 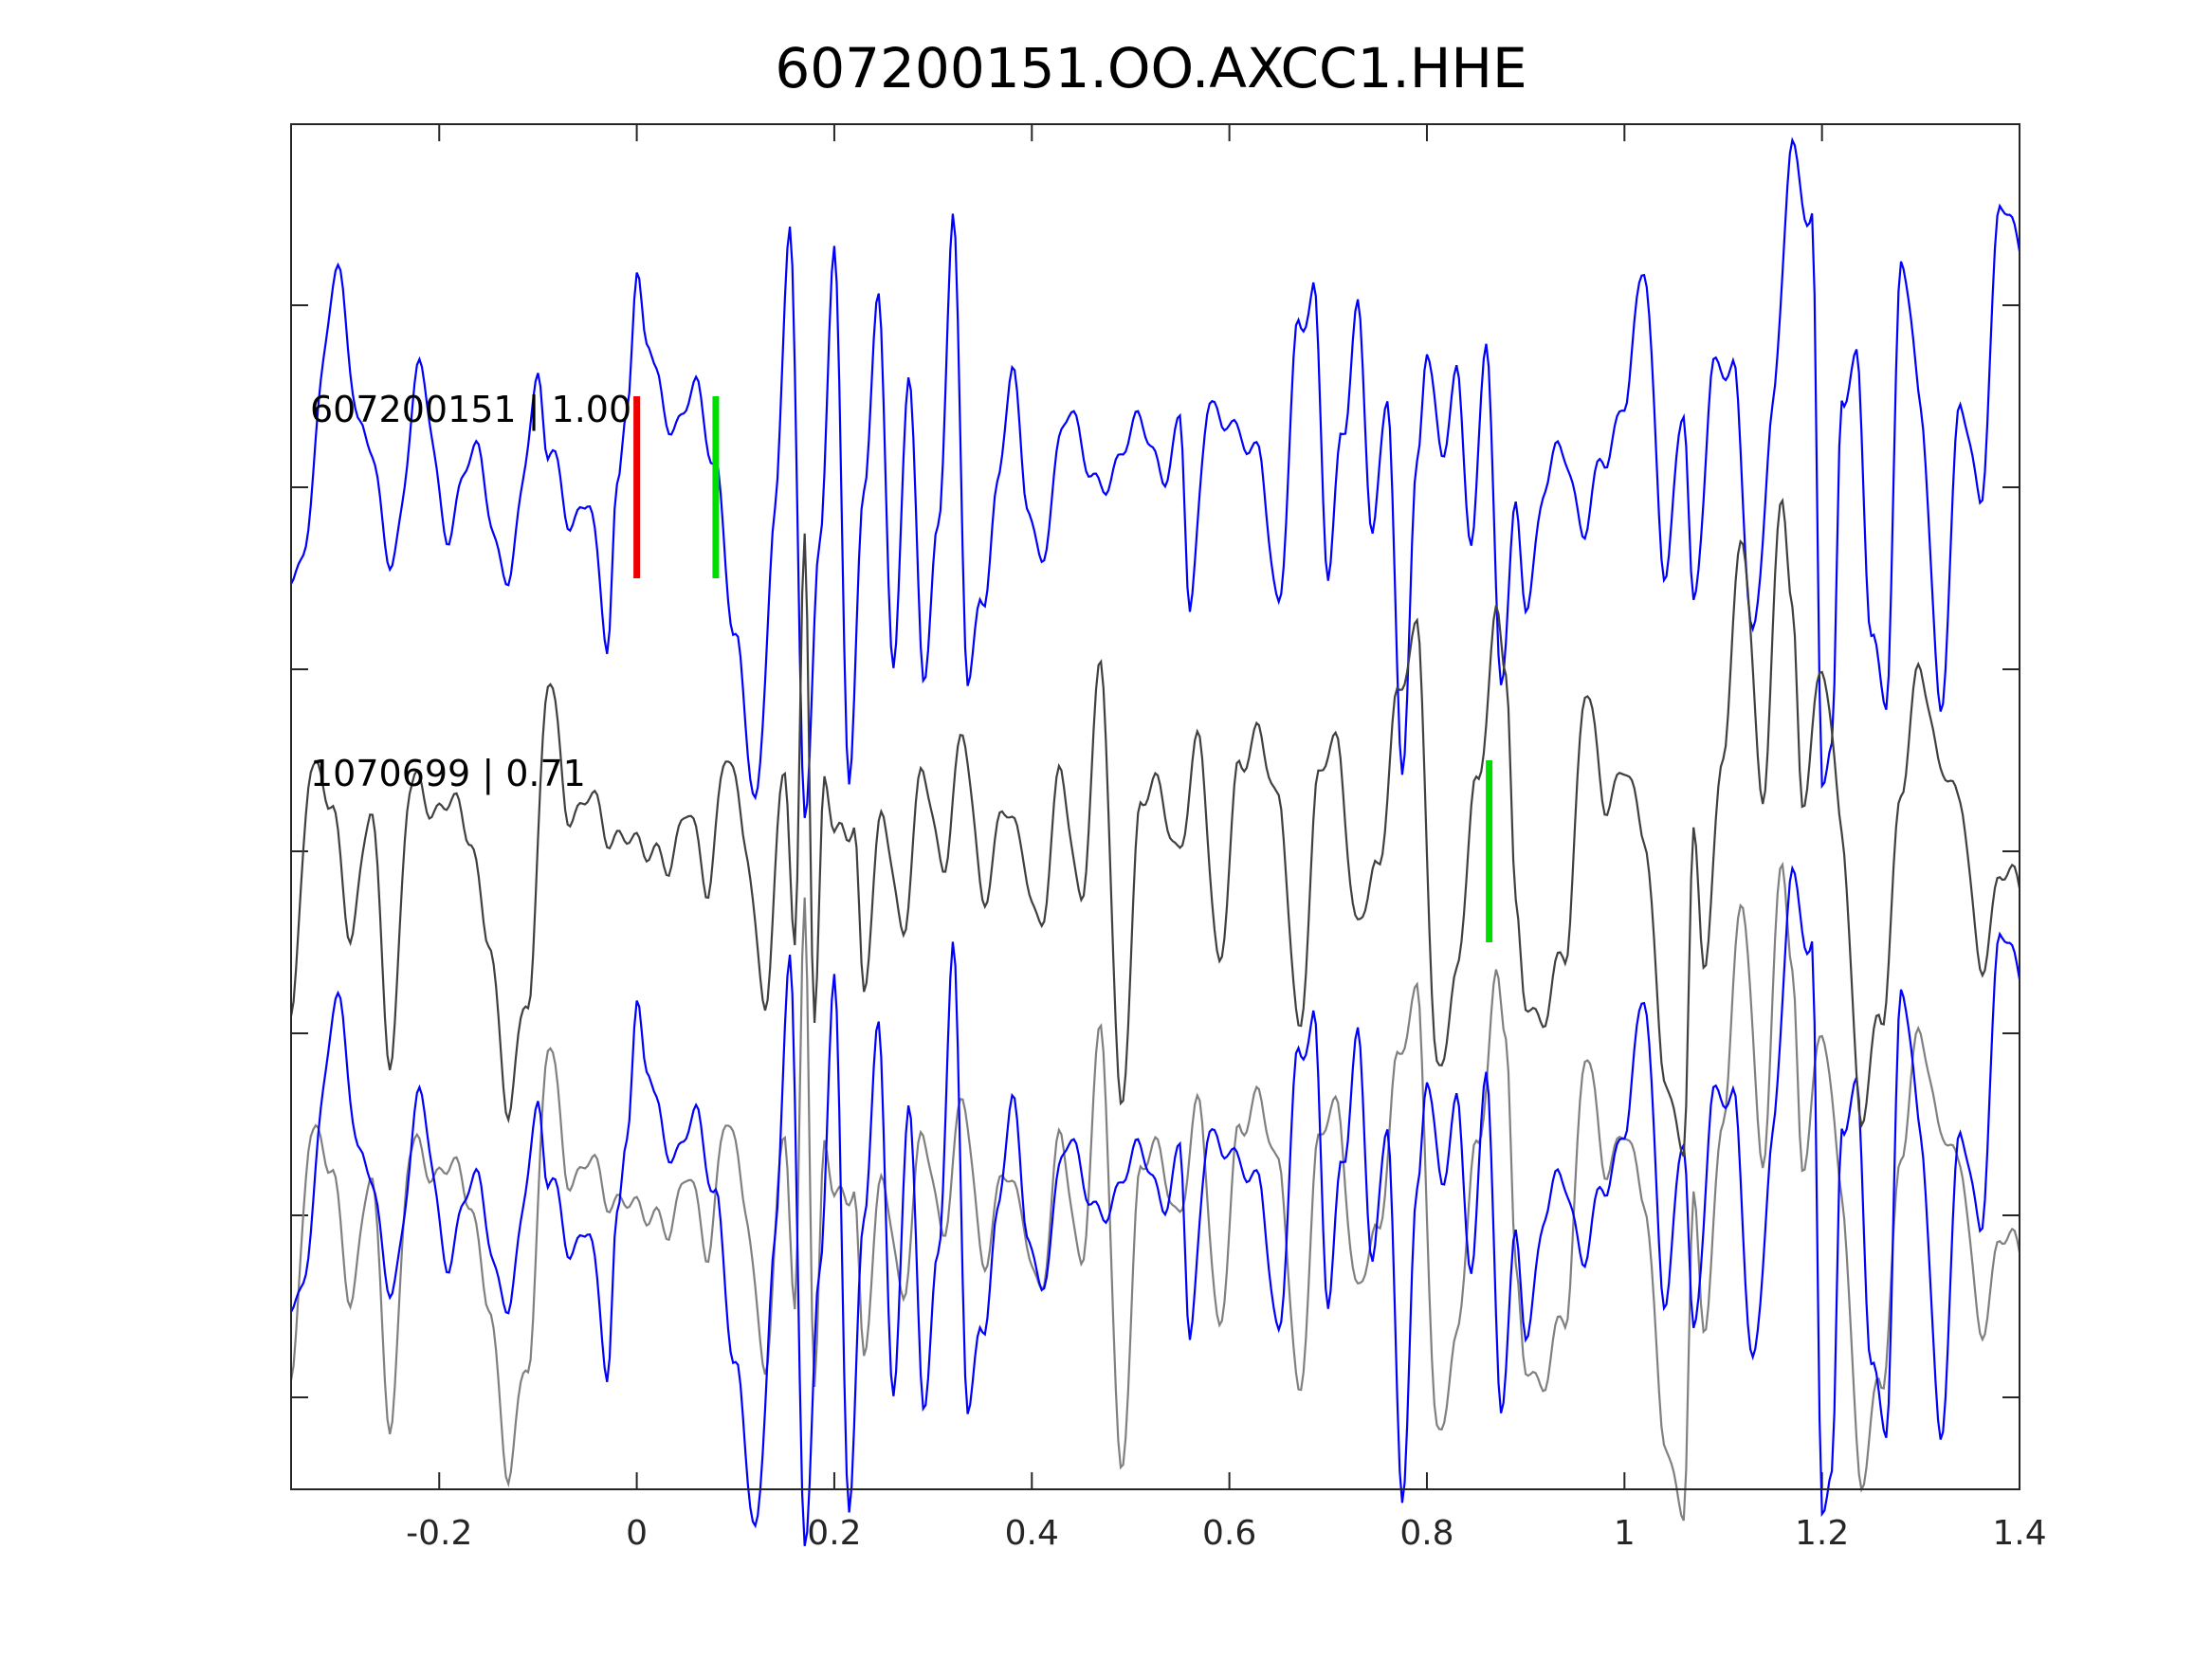 I want to click on x-tick-label: 0.6, so click(x=1229, y=1533).